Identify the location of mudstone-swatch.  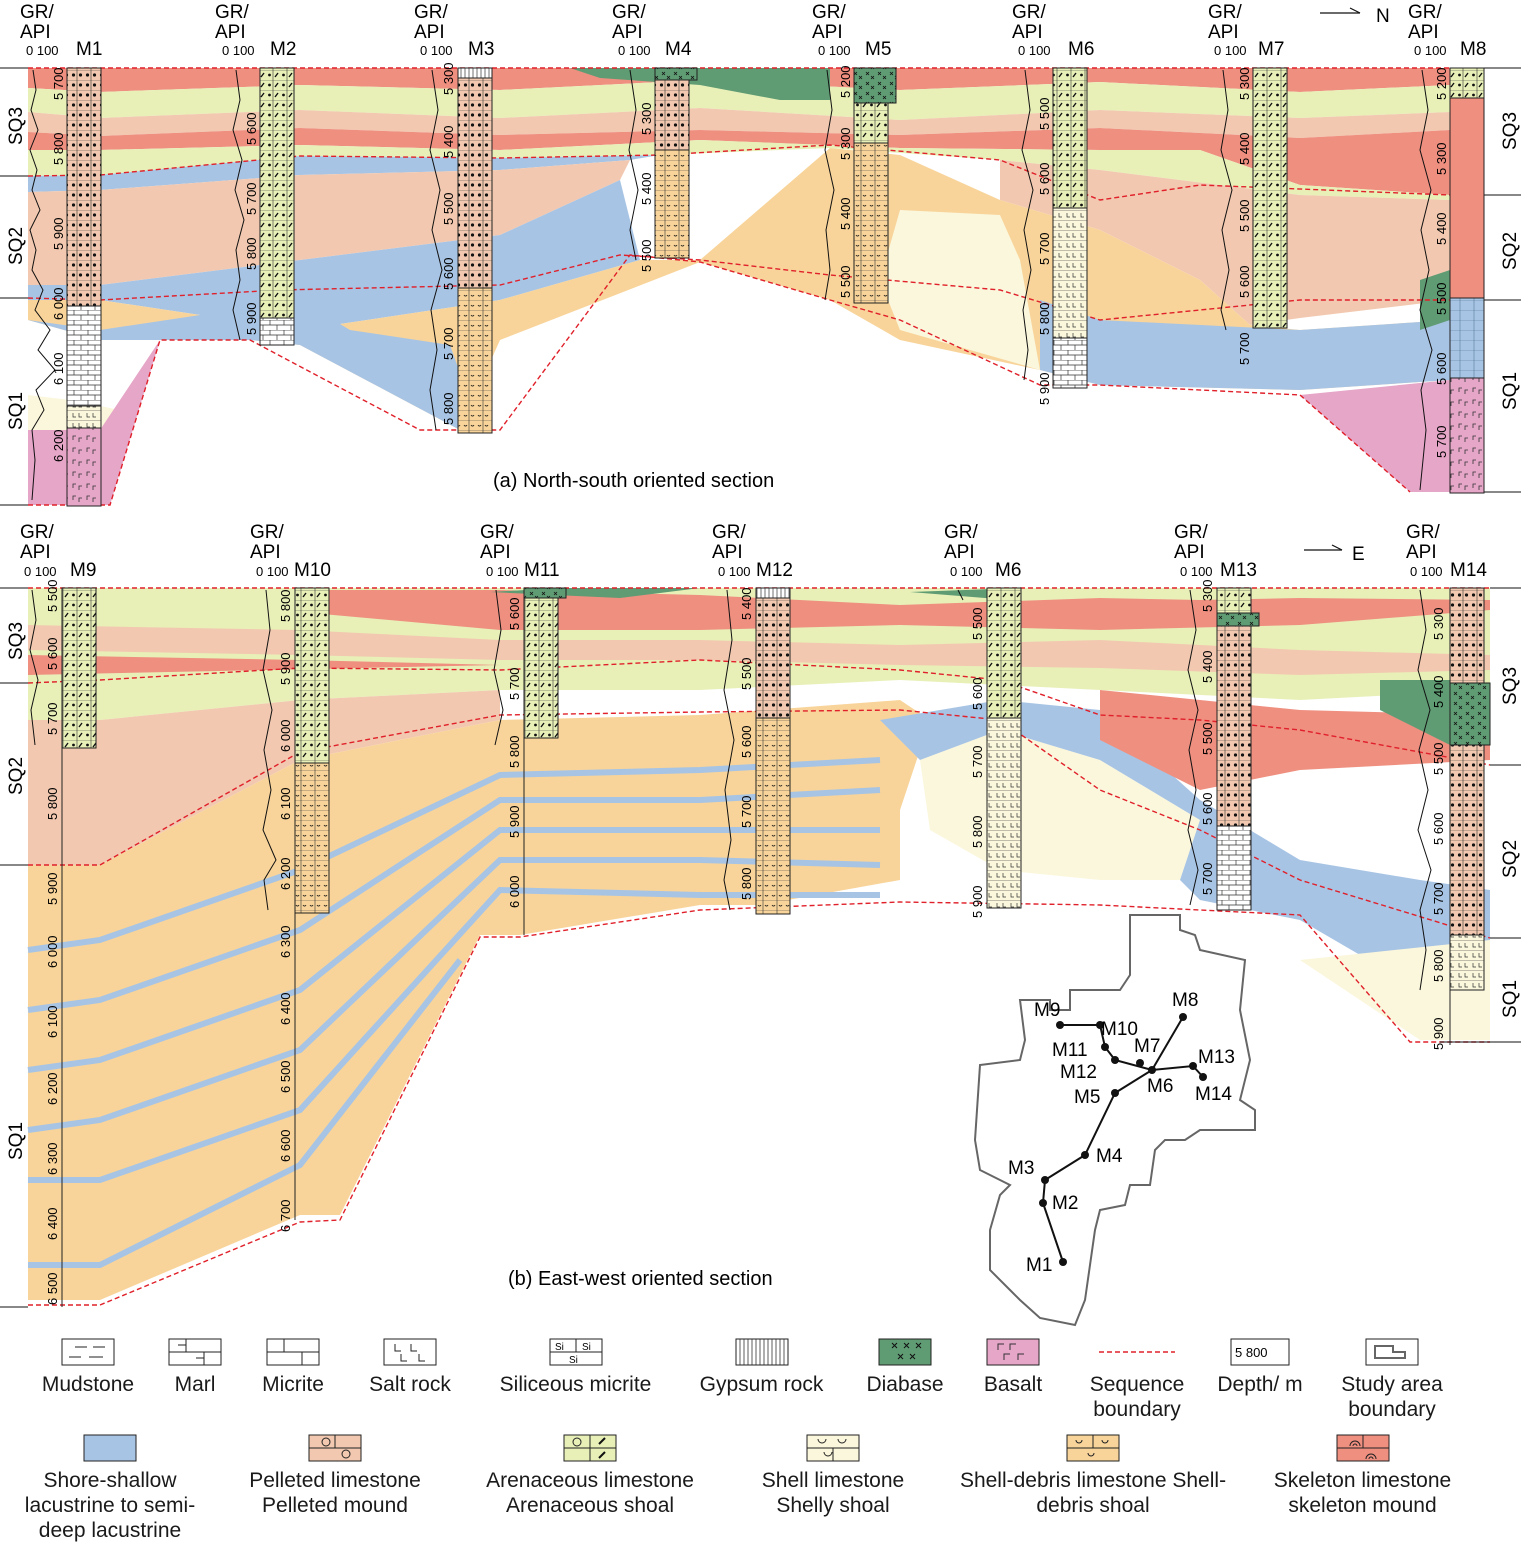
(88, 1352).